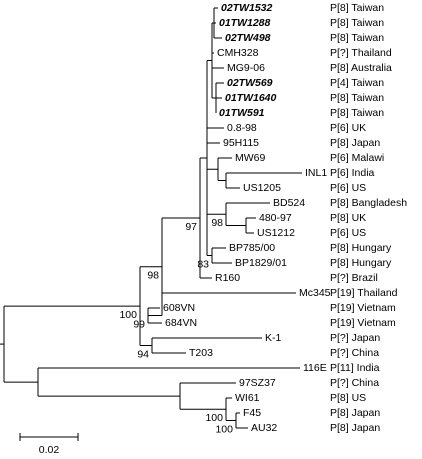 The height and width of the screenshot is (459, 422). What do you see at coordinates (275, 218) in the screenshot?
I see `leaf-name: 480-97` at bounding box center [275, 218].